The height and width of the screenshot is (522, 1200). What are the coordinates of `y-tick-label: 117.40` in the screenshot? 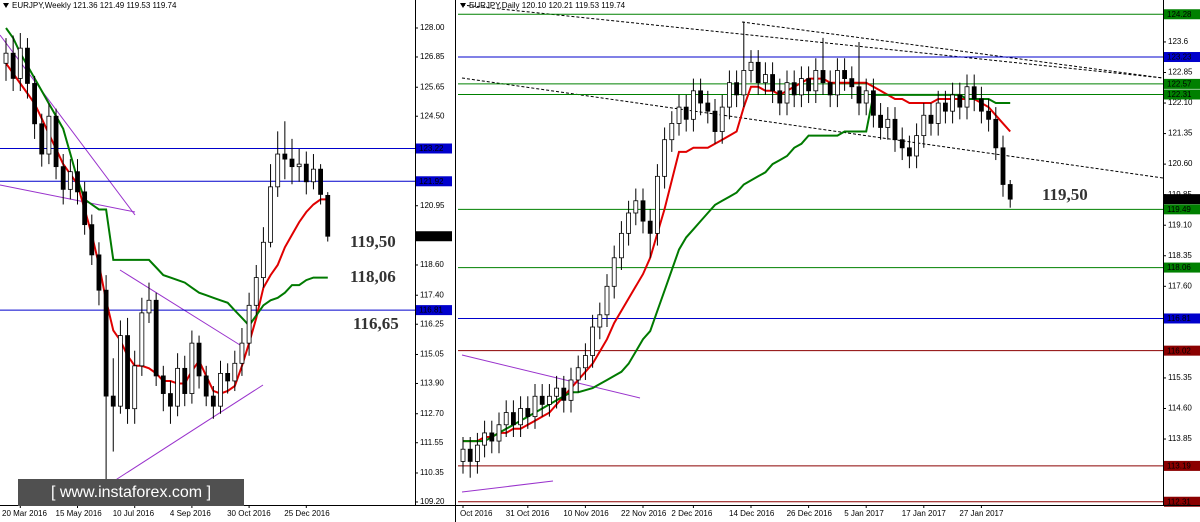 It's located at (432, 294).